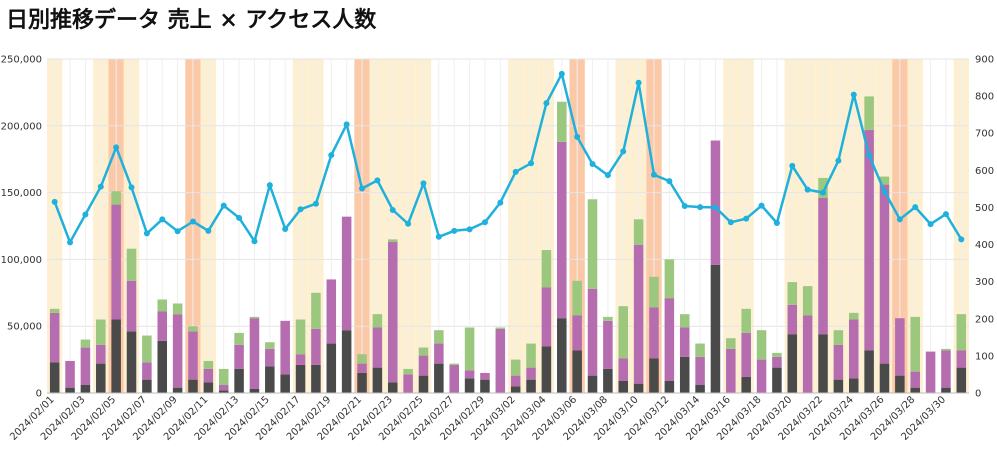  I want to click on y-tick-label: 50,000, so click(24, 327).